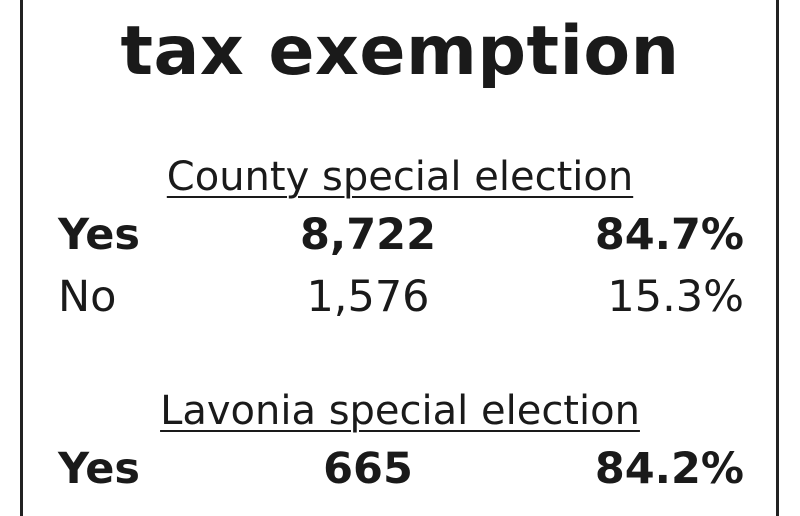 The width and height of the screenshot is (800, 516). Describe the element at coordinates (669, 469) in the screenshot. I see `vote-percent: 84.2%` at that location.